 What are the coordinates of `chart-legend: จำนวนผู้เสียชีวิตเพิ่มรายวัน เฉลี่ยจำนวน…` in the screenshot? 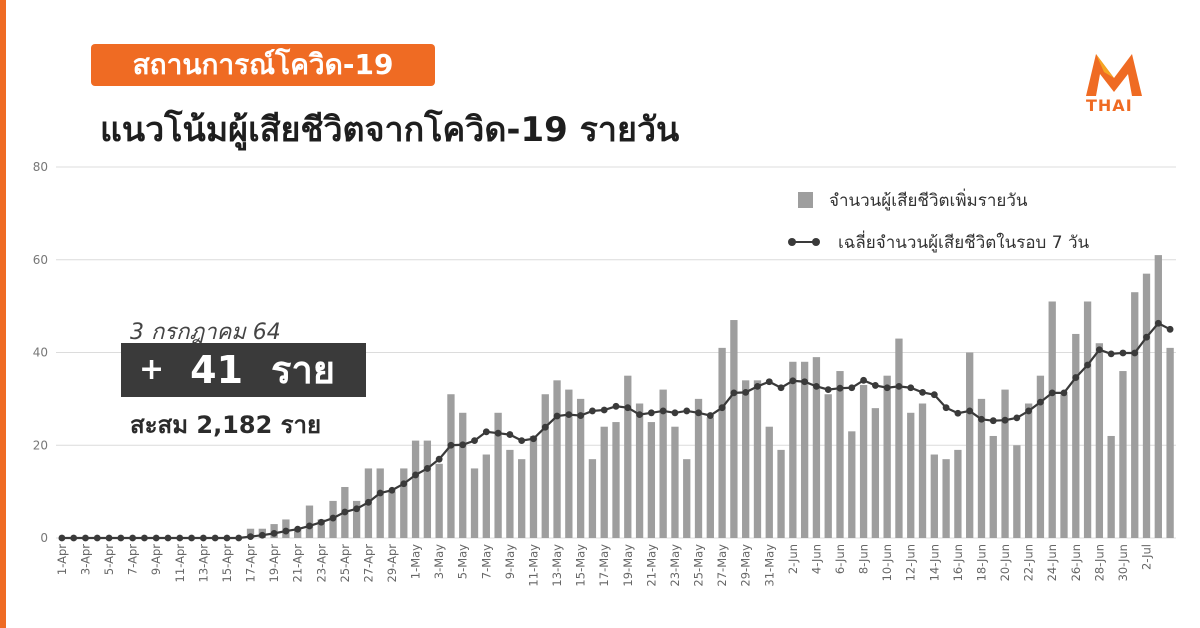 It's located at (938, 227).